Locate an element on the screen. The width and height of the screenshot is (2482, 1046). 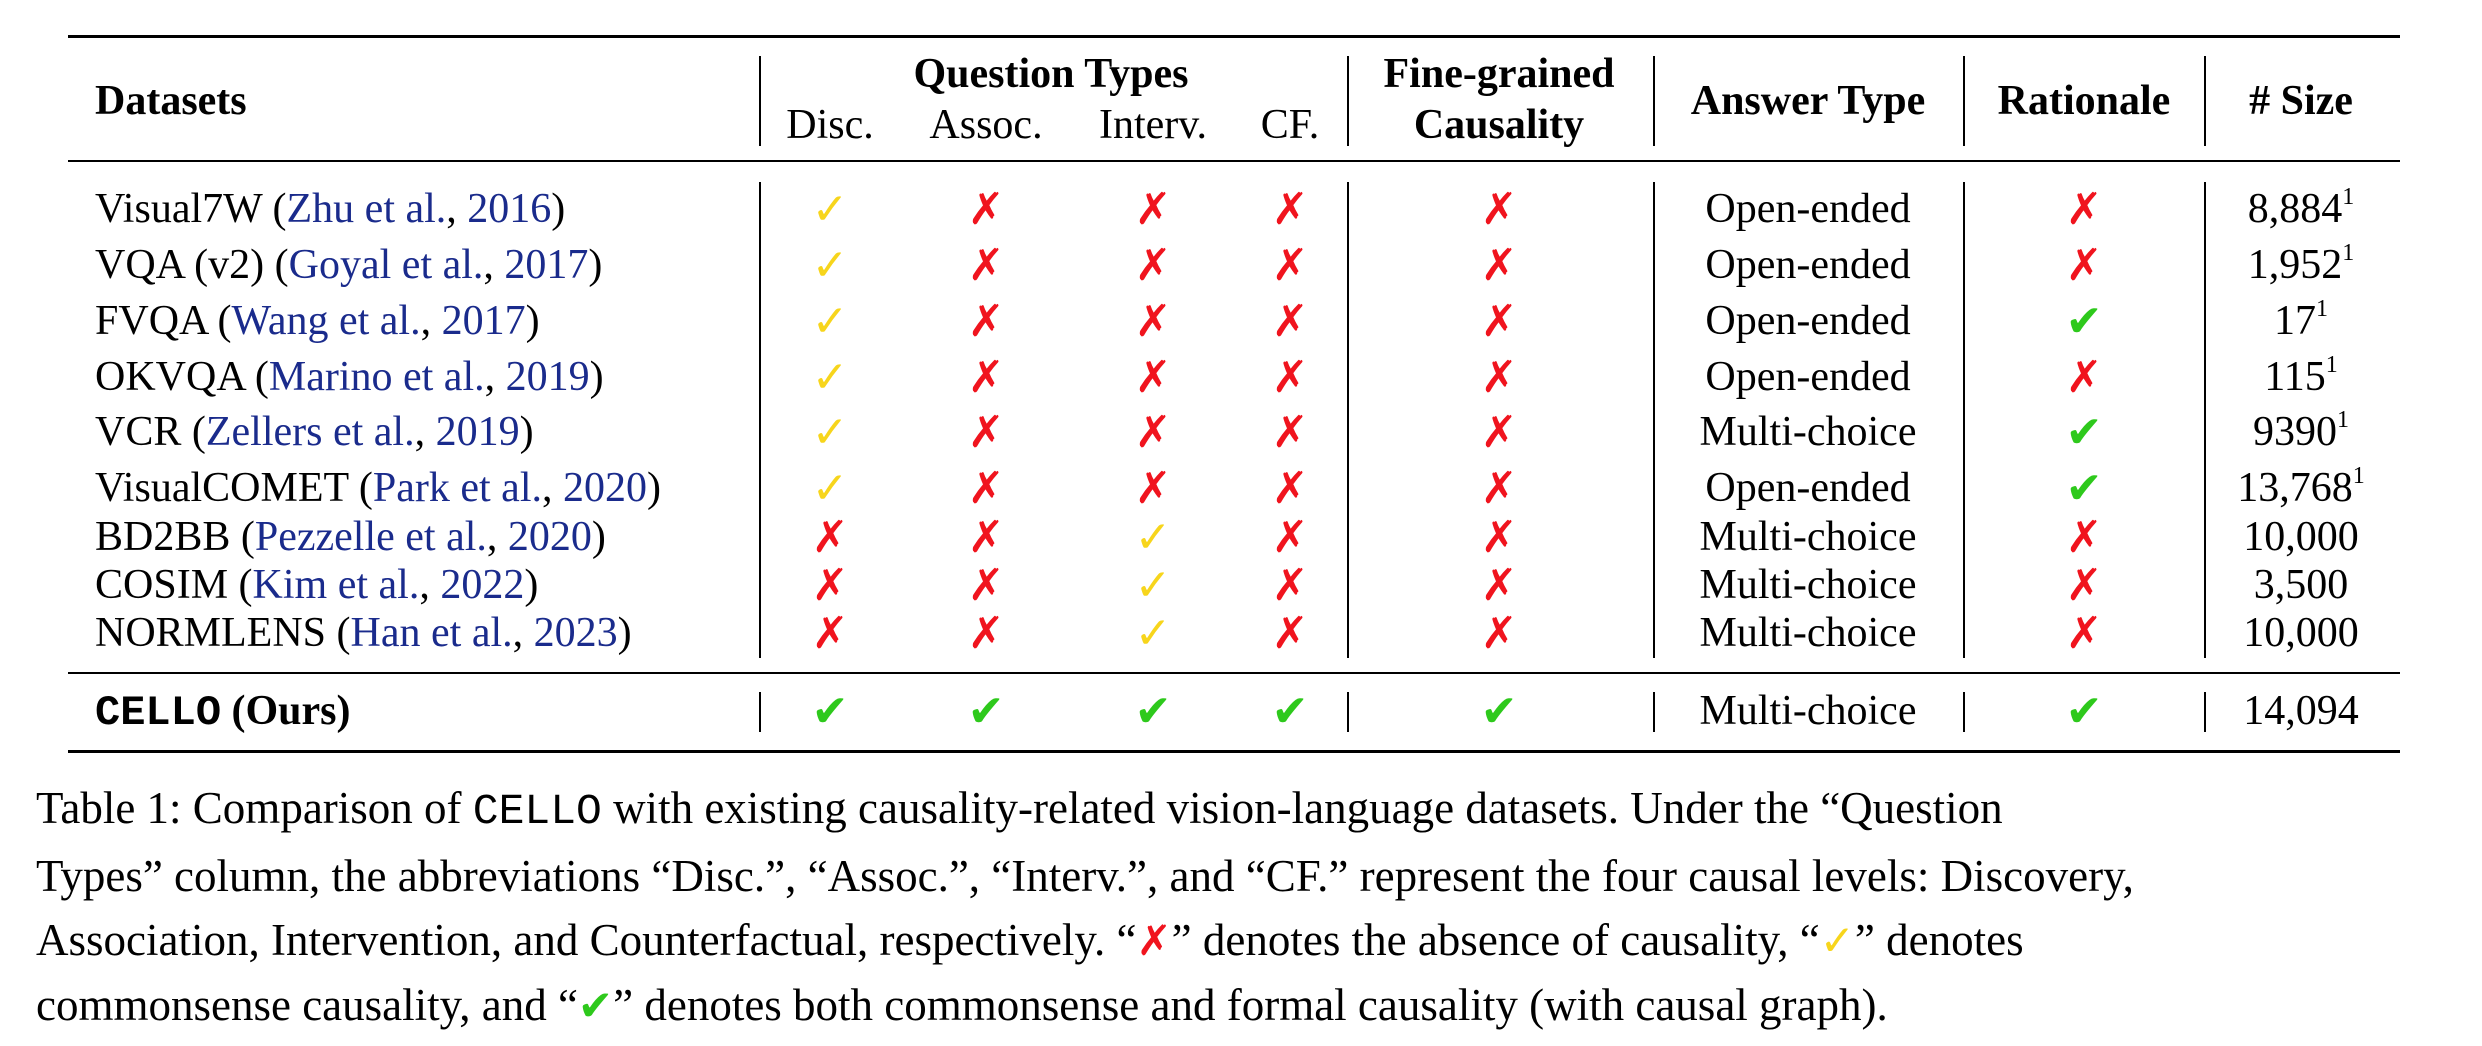
citation-author-link: Park et al. is located at coordinates (457, 488).